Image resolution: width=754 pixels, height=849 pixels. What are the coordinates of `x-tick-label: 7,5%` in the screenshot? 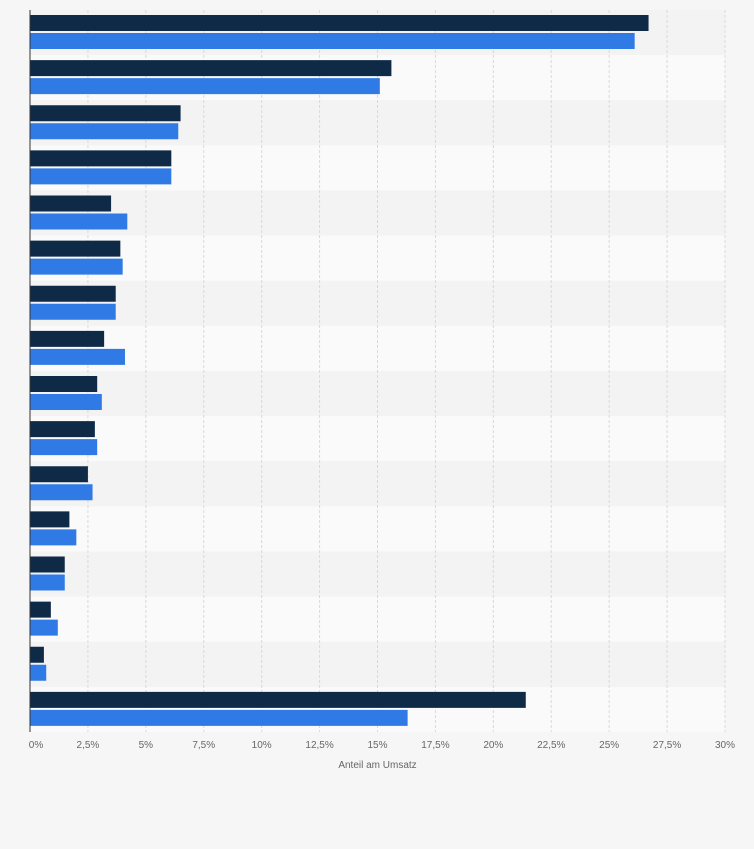 It's located at (203, 745).